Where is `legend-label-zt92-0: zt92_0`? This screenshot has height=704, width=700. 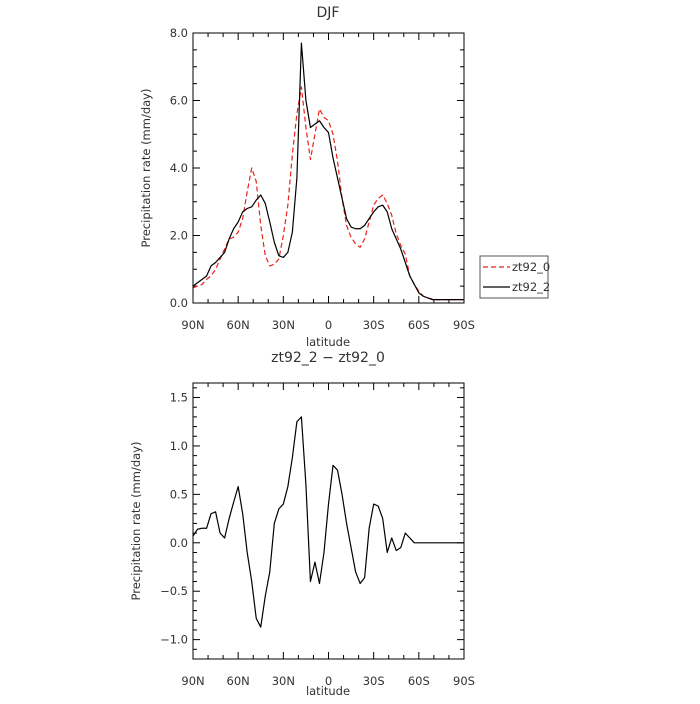
legend-label-zt92-0: zt92_0 is located at coordinates (531, 267).